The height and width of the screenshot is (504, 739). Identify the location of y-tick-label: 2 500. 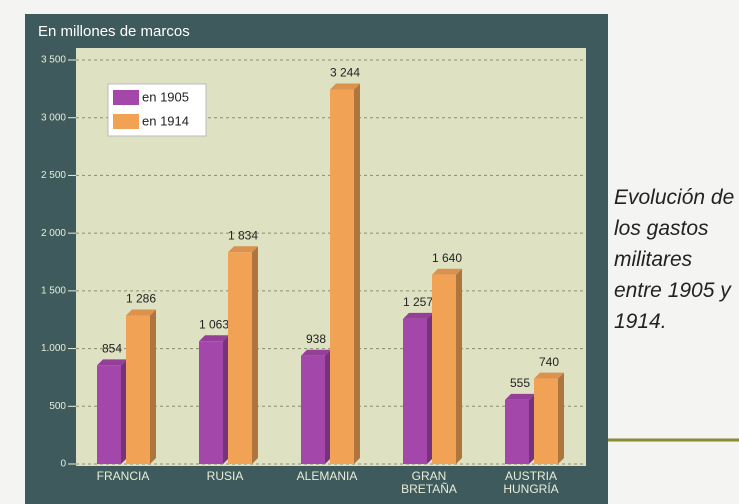
(53, 175).